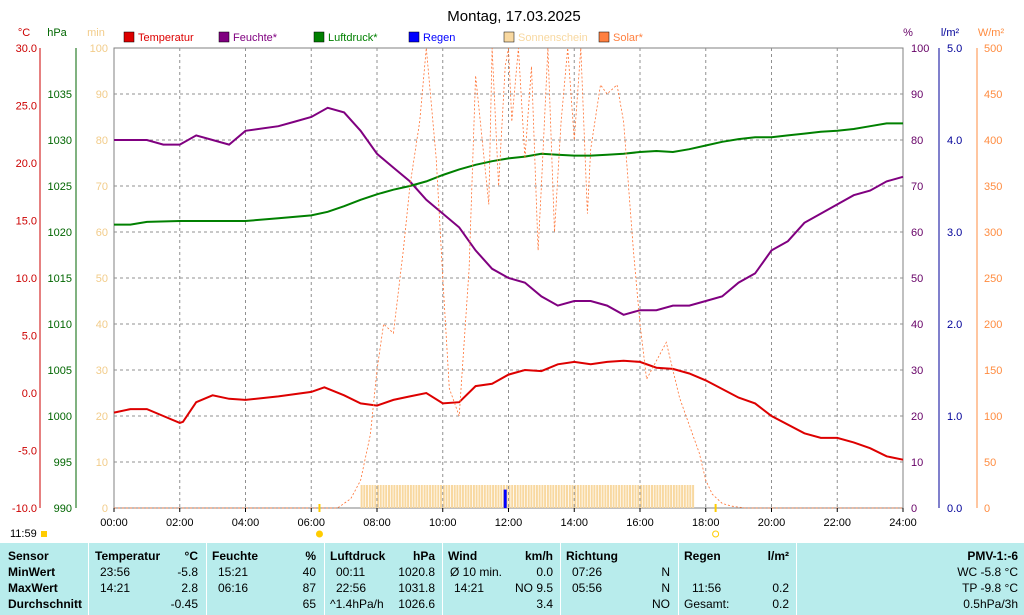 The height and width of the screenshot is (615, 1024). What do you see at coordinates (508, 410) in the screenshot?
I see `series-line-temperatur` at bounding box center [508, 410].